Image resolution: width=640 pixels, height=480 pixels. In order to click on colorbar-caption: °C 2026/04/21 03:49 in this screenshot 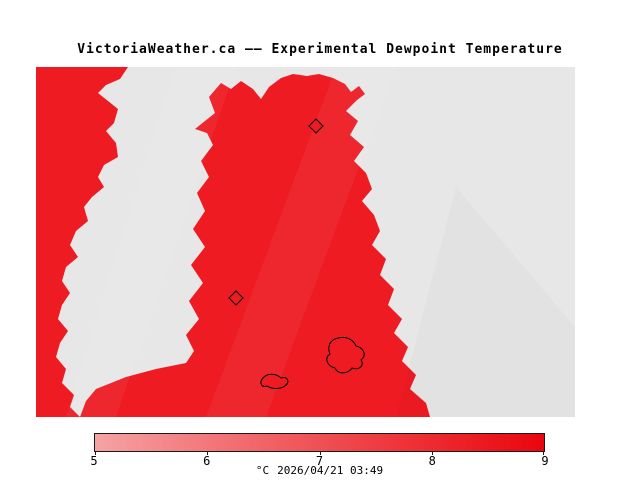, I will do `click(319, 470)`.